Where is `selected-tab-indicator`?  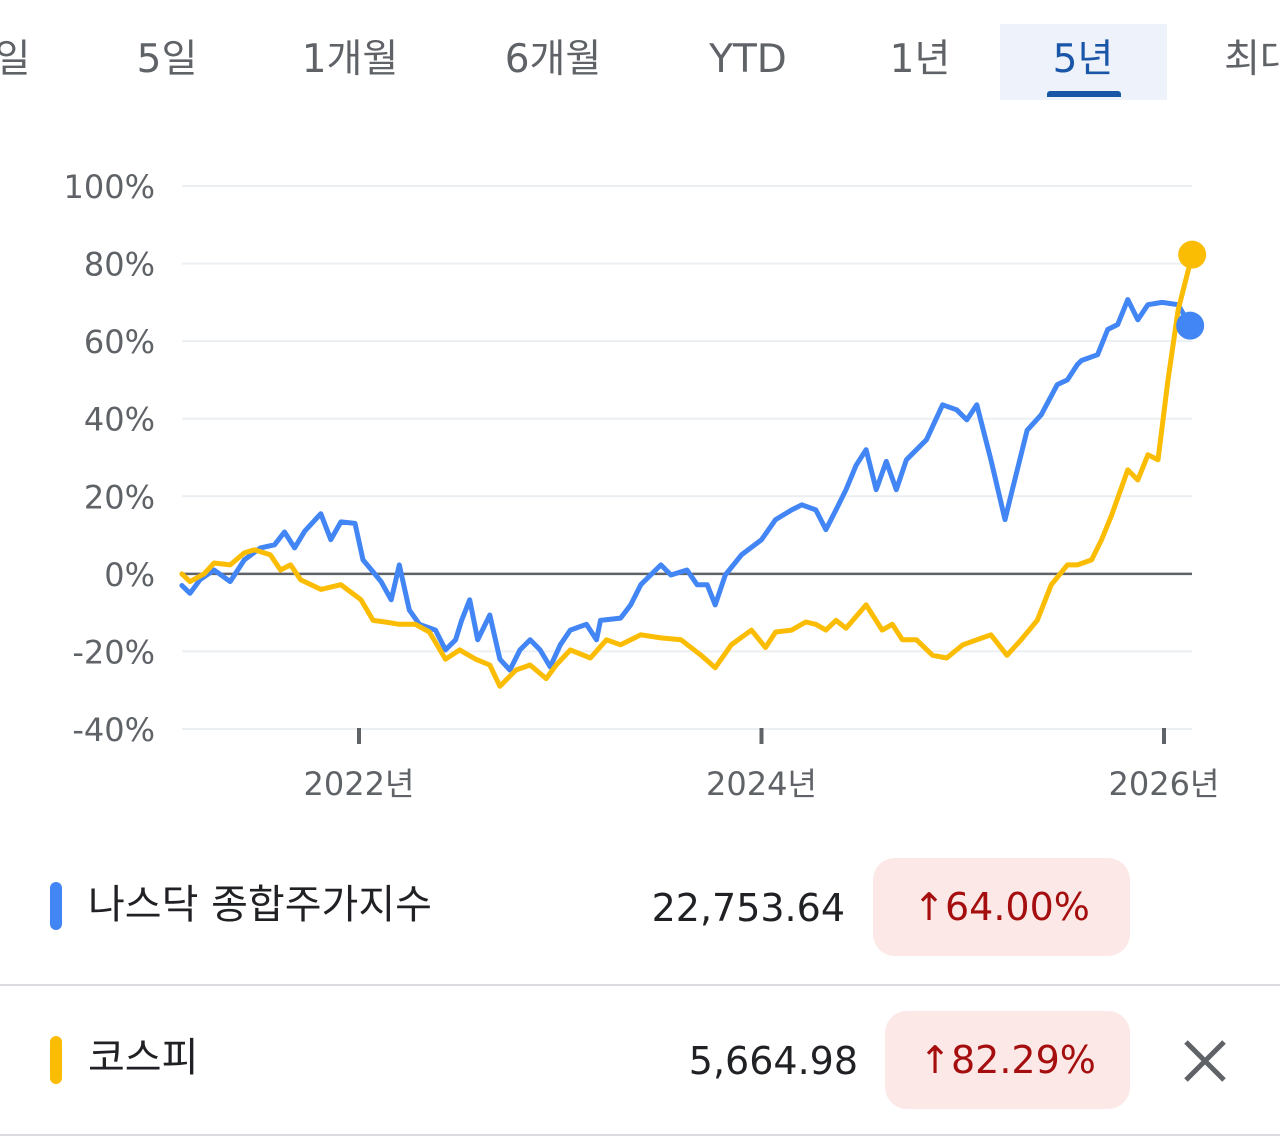 selected-tab-indicator is located at coordinates (1084, 94).